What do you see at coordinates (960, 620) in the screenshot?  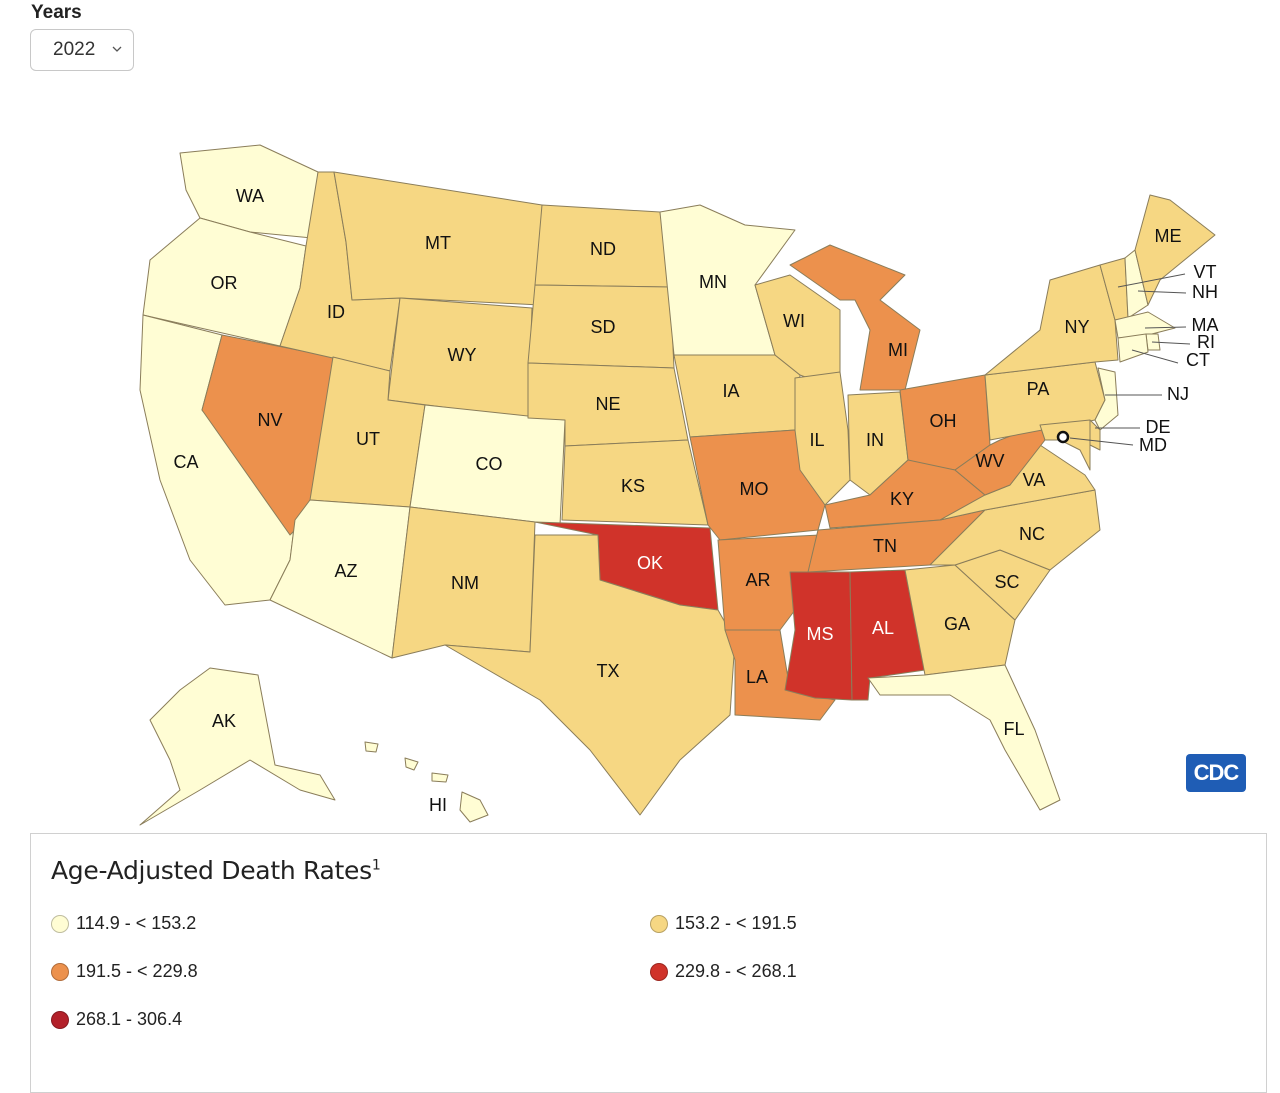 I see `state-GA` at bounding box center [960, 620].